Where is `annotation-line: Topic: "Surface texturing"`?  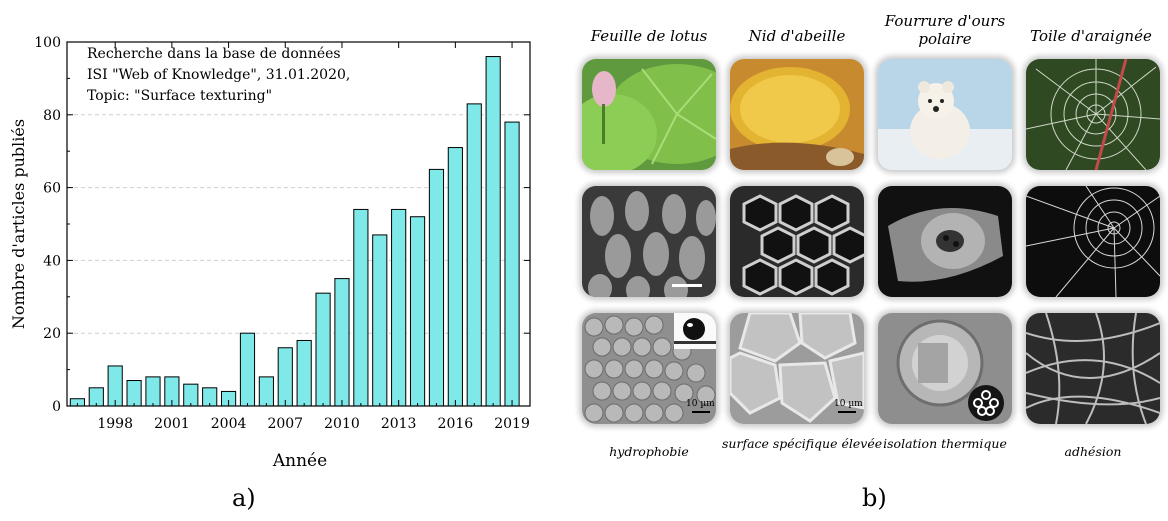 annotation-line: Topic: "Surface texturing" is located at coordinates (179, 96).